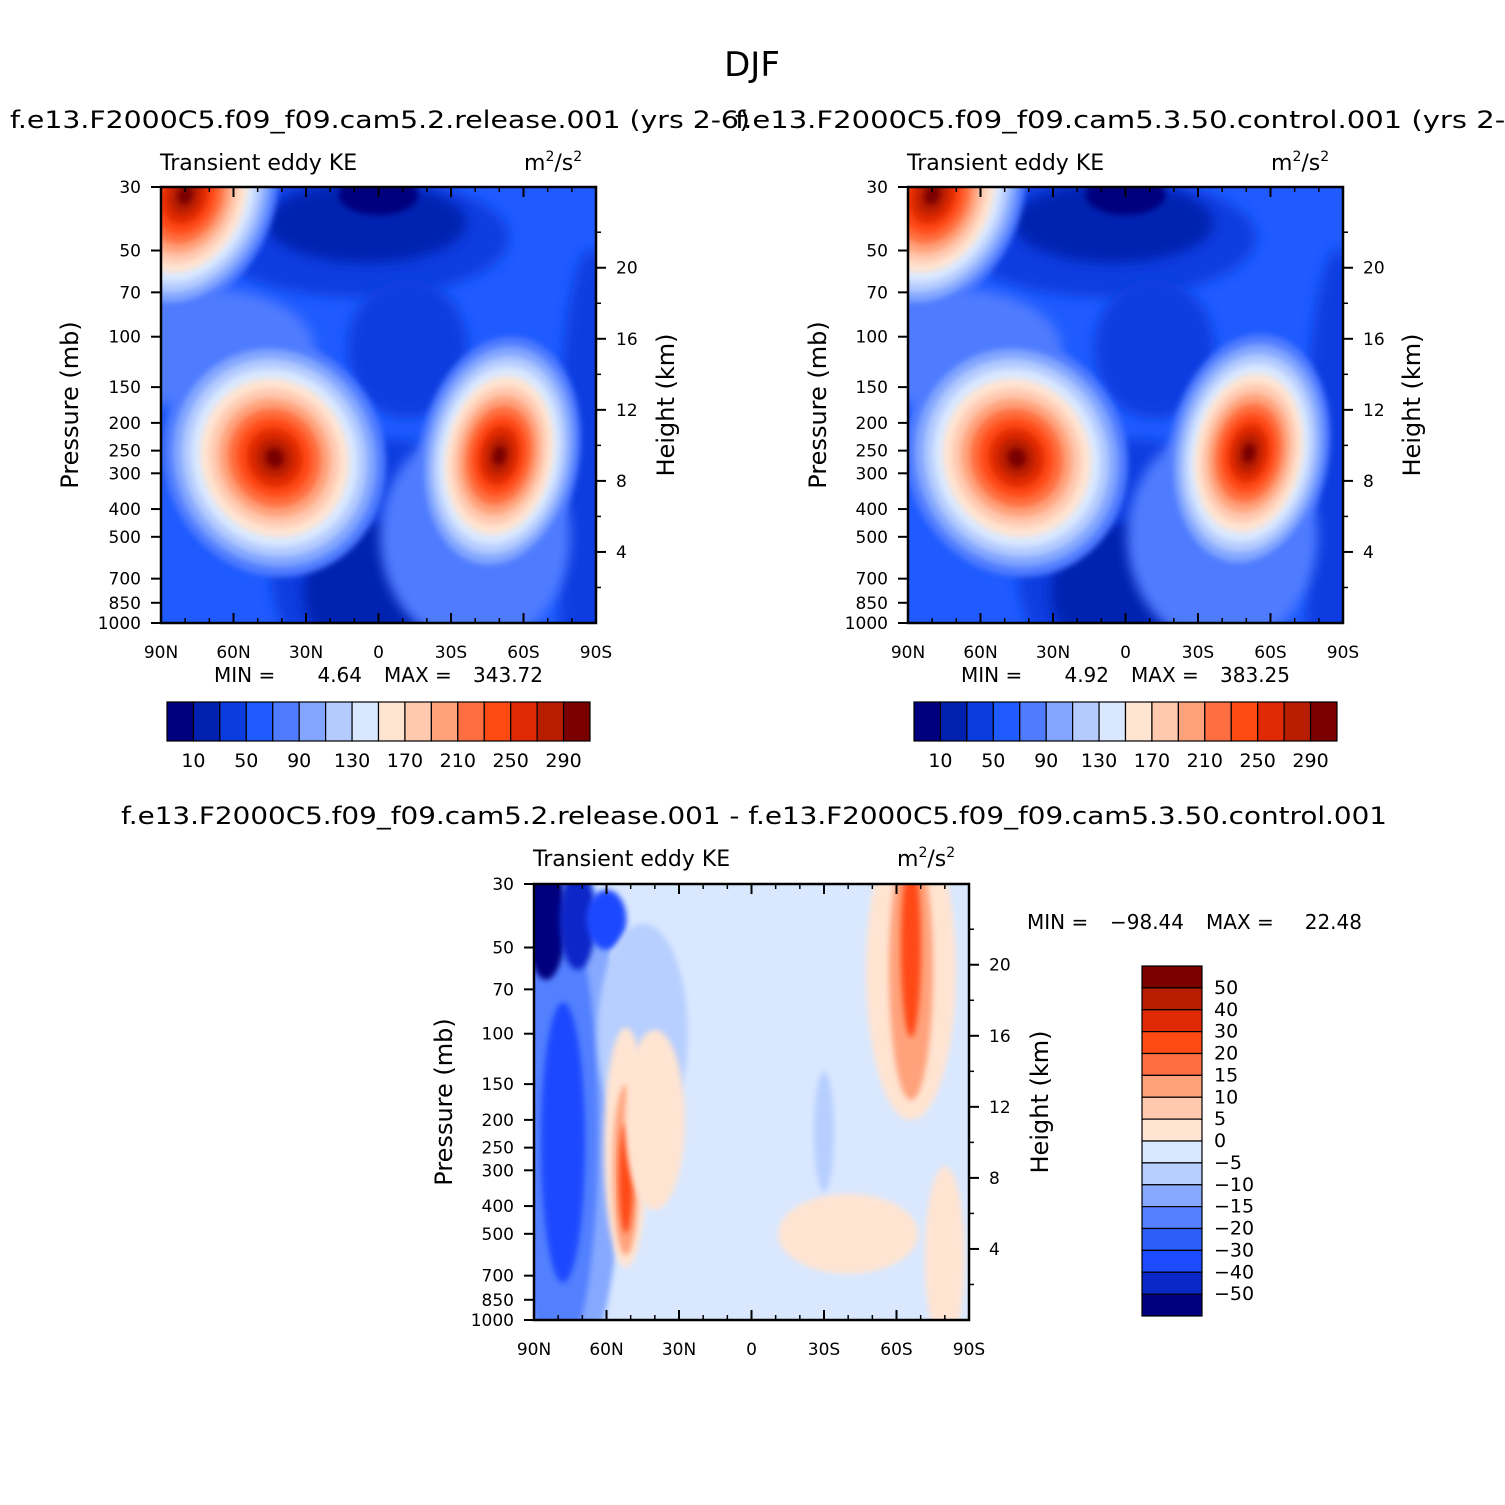  I want to click on left-ptick-label-30: 30, so click(130, 188).